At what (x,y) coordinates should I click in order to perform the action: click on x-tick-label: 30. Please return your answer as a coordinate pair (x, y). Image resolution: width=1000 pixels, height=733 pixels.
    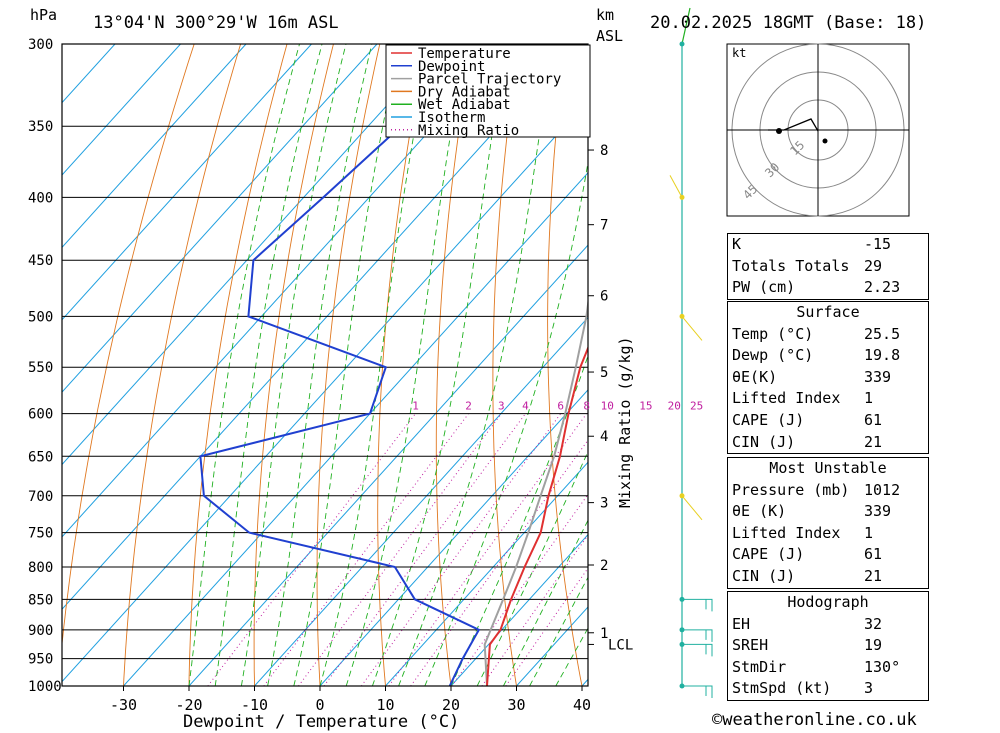
    Looking at the image, I should click on (516, 705).